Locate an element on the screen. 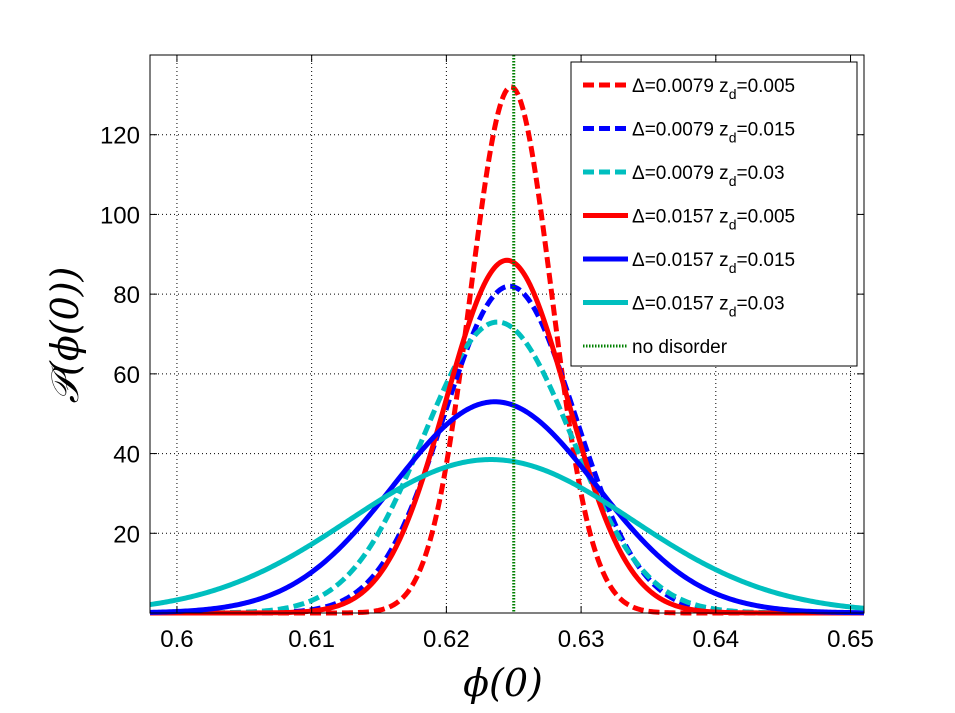 The height and width of the screenshot is (713, 955). y-tick-label: 20 is located at coordinates (126, 534).